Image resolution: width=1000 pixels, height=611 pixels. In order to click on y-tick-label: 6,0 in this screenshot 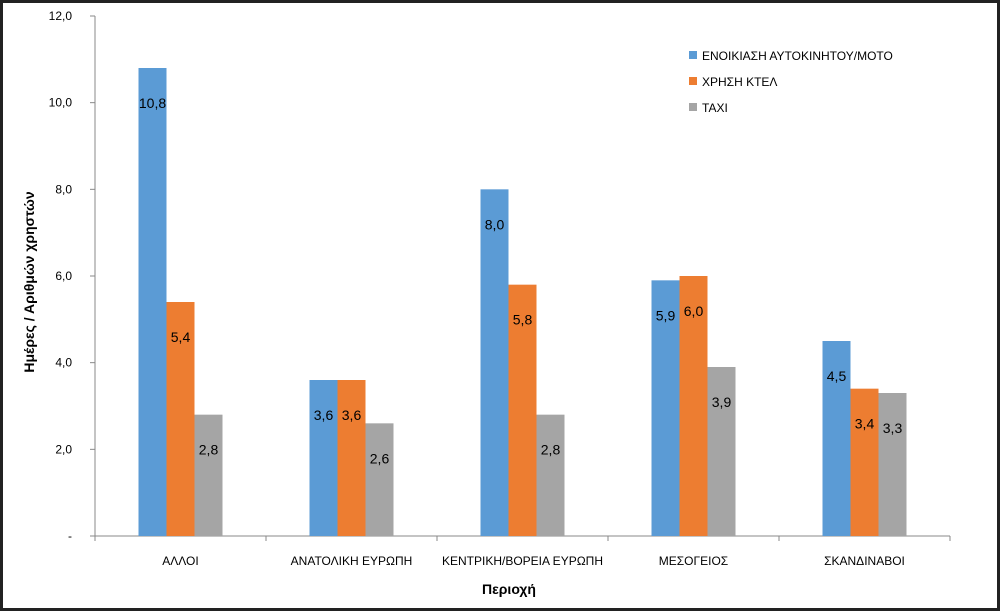, I will do `click(63, 276)`.